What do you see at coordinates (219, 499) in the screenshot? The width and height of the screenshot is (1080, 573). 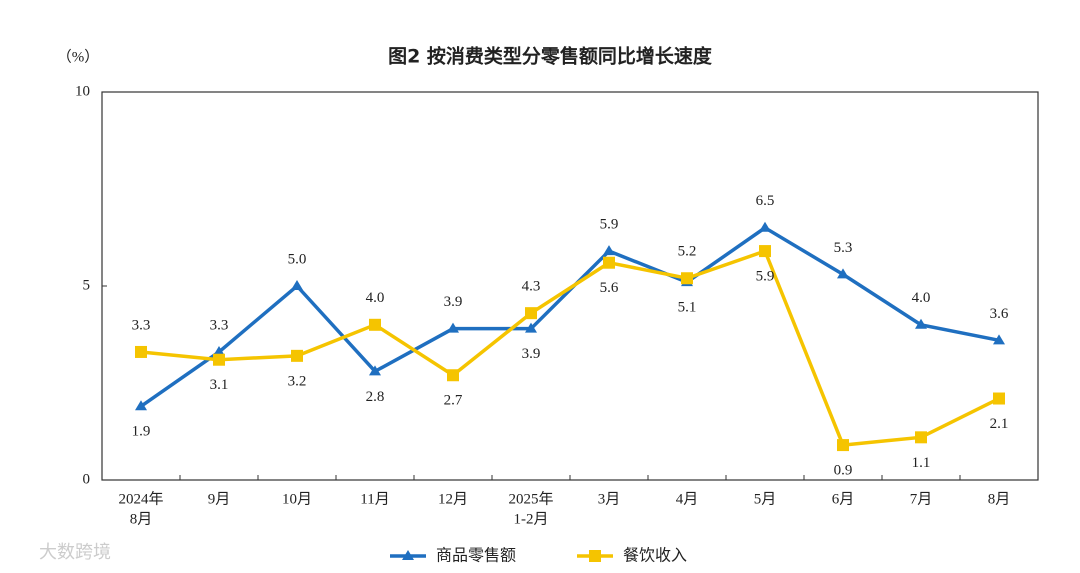 I see `x-tick-label: 9月` at bounding box center [219, 499].